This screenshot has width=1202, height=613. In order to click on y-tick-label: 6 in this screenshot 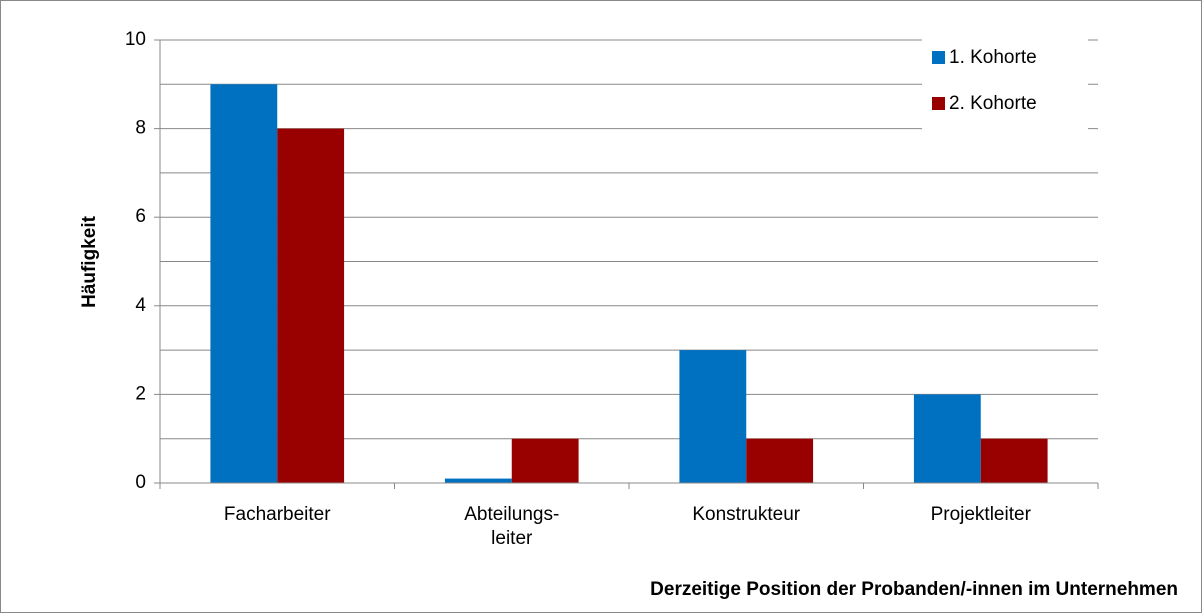, I will do `click(140, 216)`.